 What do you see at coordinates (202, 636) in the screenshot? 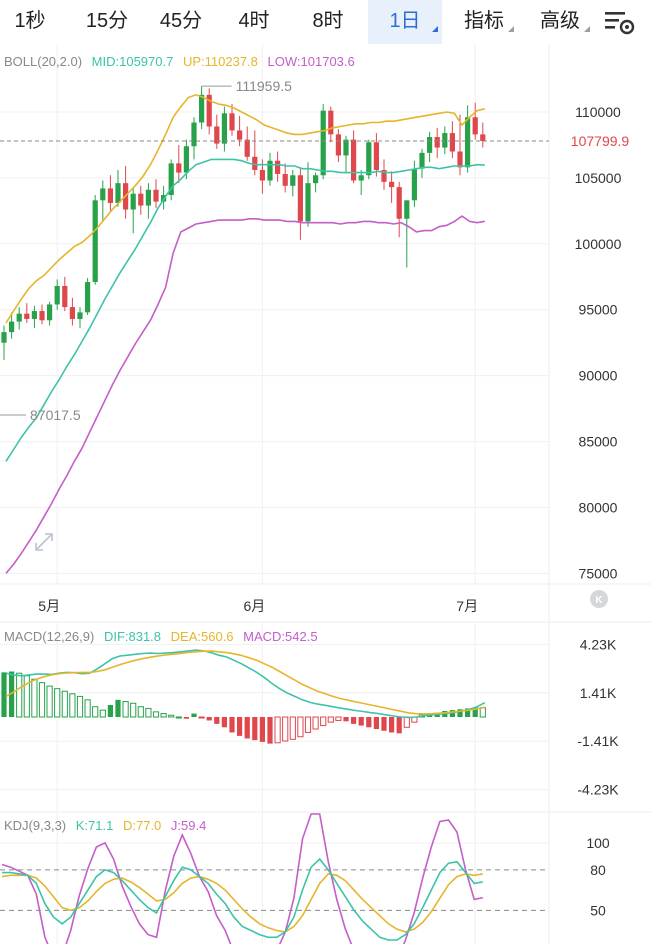
I see `macd-dea: DEA:560.6` at bounding box center [202, 636].